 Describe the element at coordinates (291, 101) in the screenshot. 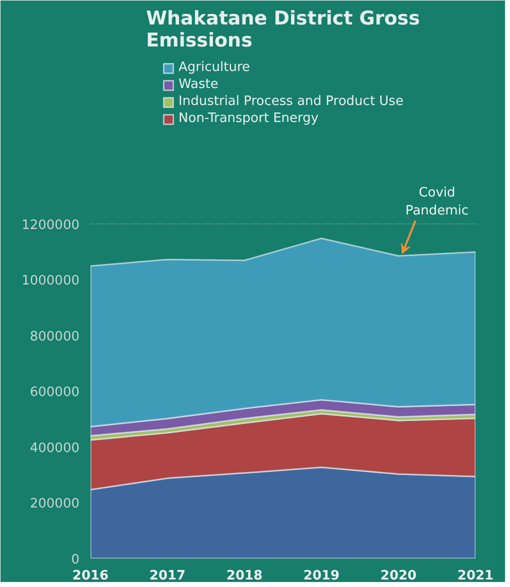

I see `legend-label: Industrial Process and Product Use` at that location.